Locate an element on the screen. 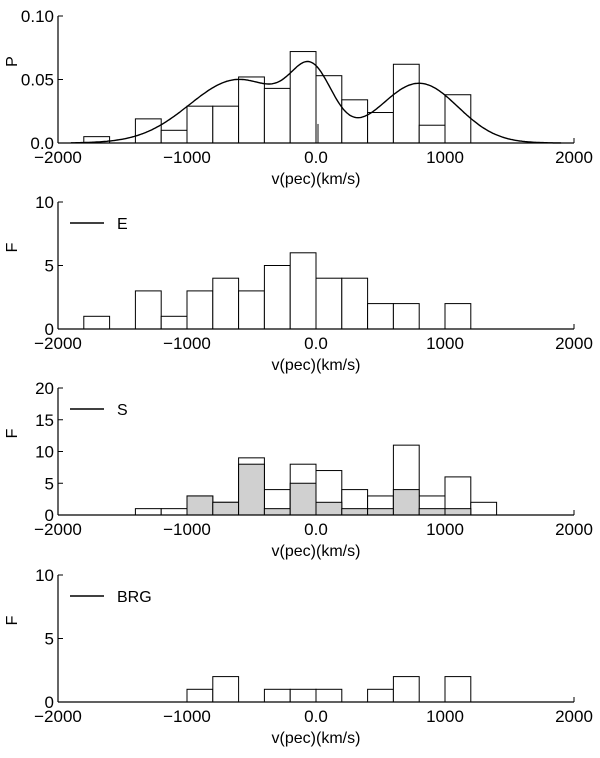 The width and height of the screenshot is (600, 758). legend-label: BRG is located at coordinates (134, 597).